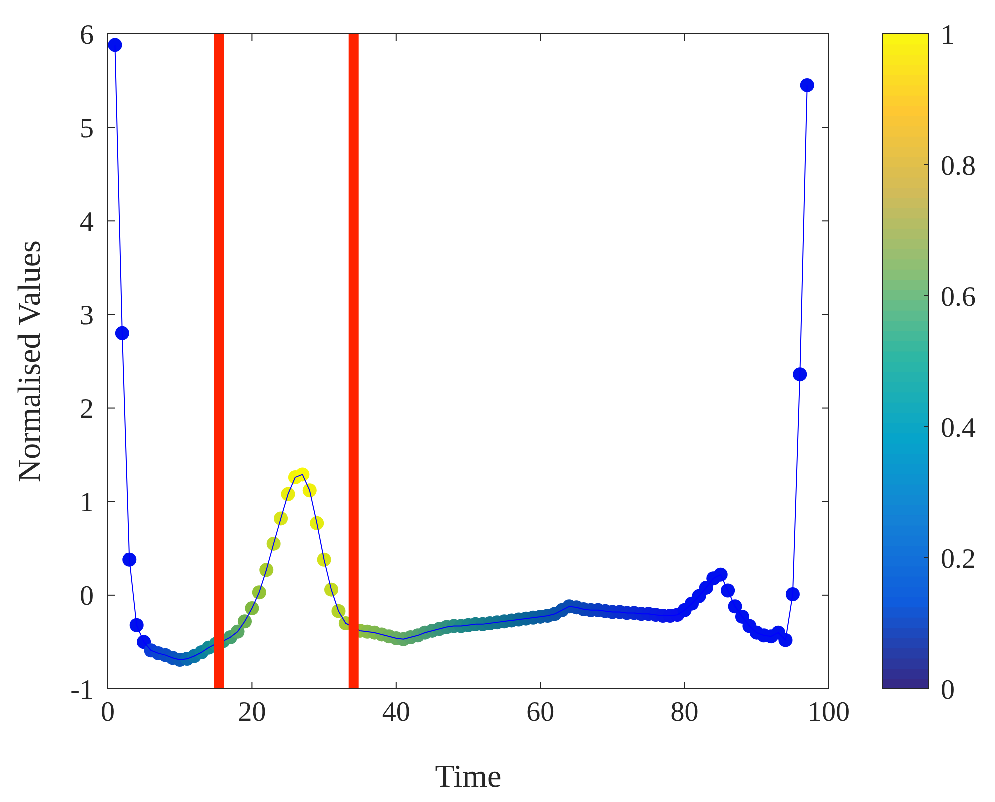  What do you see at coordinates (87, 128) in the screenshot?
I see `y-tick-label: 5` at bounding box center [87, 128].